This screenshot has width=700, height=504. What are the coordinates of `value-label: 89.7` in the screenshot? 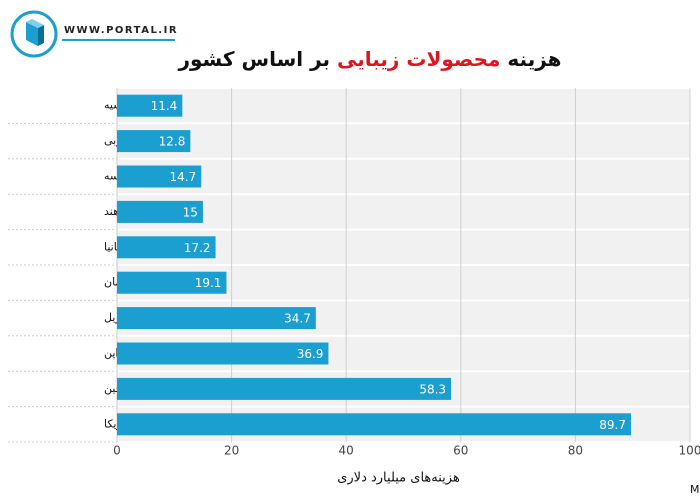 It's located at (612, 425).